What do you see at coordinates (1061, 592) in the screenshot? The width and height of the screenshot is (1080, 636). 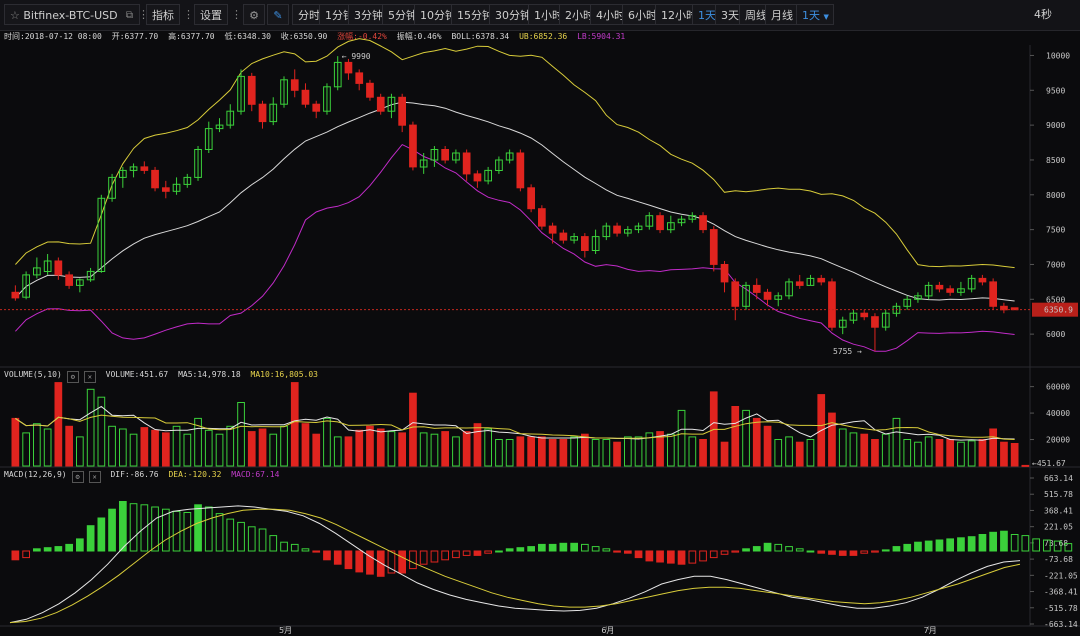 I see `macd-tick-label: -368.41` at bounding box center [1061, 592].